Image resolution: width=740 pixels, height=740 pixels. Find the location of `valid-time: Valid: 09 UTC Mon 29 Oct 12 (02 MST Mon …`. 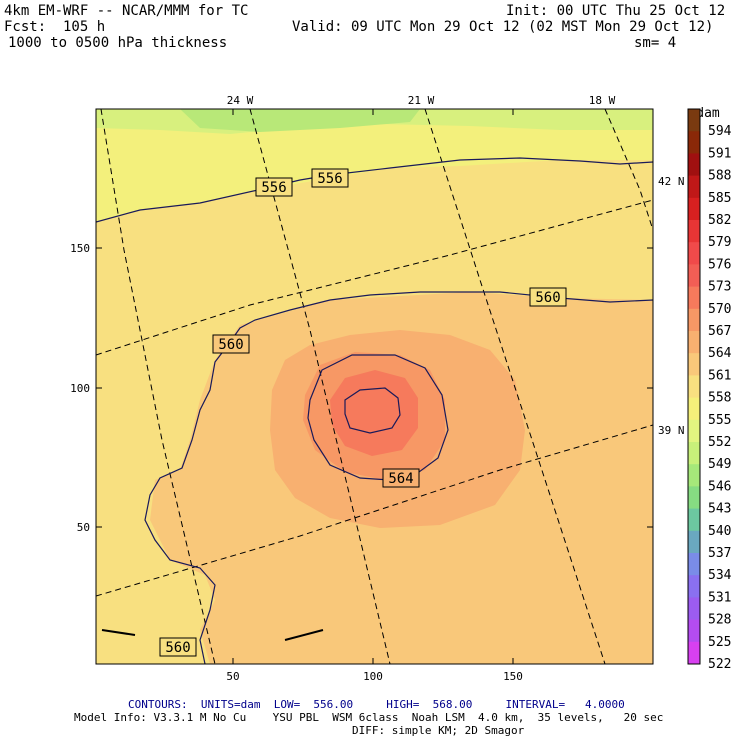

valid-time: Valid: 09 UTC Mon 29 Oct 12 (02 MST Mon … is located at coordinates (503, 27).